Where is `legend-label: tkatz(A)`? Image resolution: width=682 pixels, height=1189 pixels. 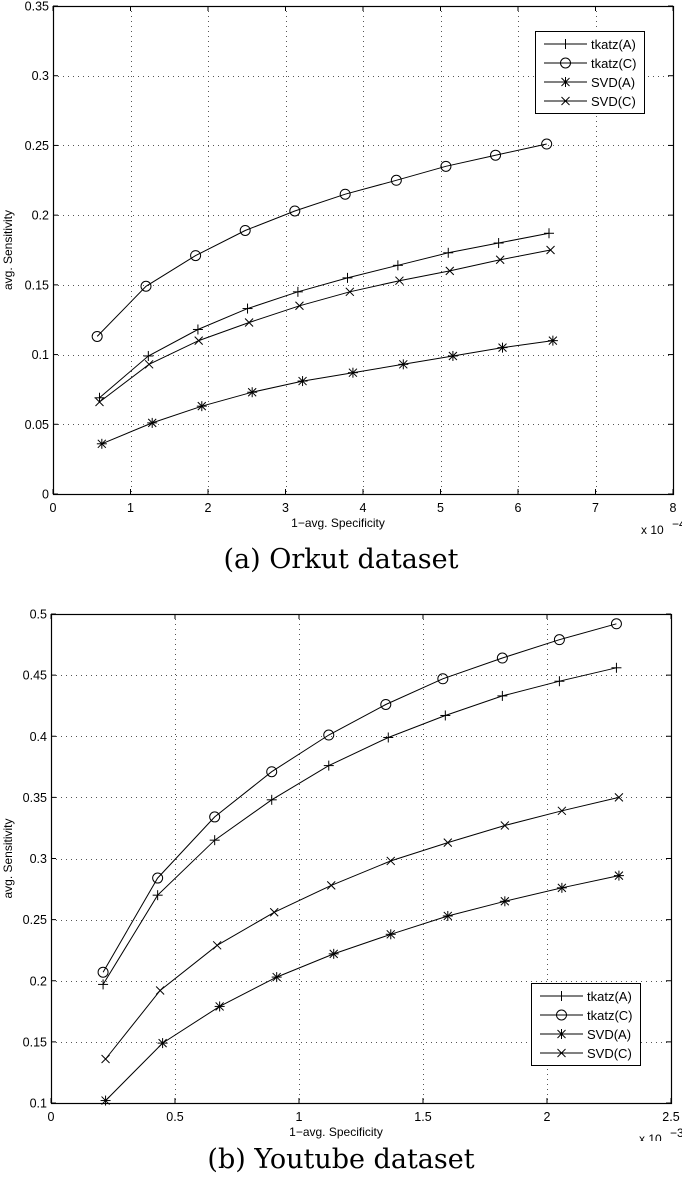
legend-label: tkatz(A) is located at coordinates (613, 44).